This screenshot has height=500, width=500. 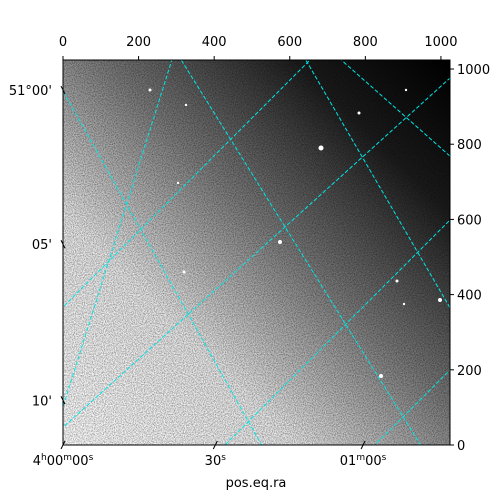 What do you see at coordinates (469, 296) in the screenshot?
I see `y-tick-label: 400` at bounding box center [469, 296].